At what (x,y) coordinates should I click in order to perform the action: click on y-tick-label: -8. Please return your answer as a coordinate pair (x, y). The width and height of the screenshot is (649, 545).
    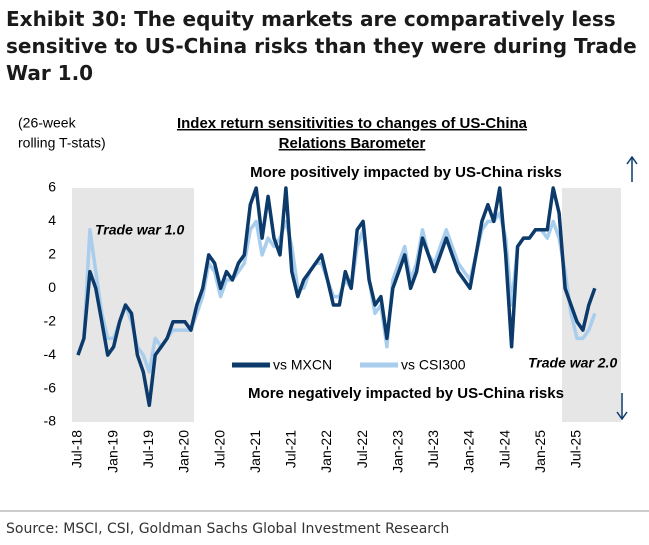
    Looking at the image, I should click on (50, 421).